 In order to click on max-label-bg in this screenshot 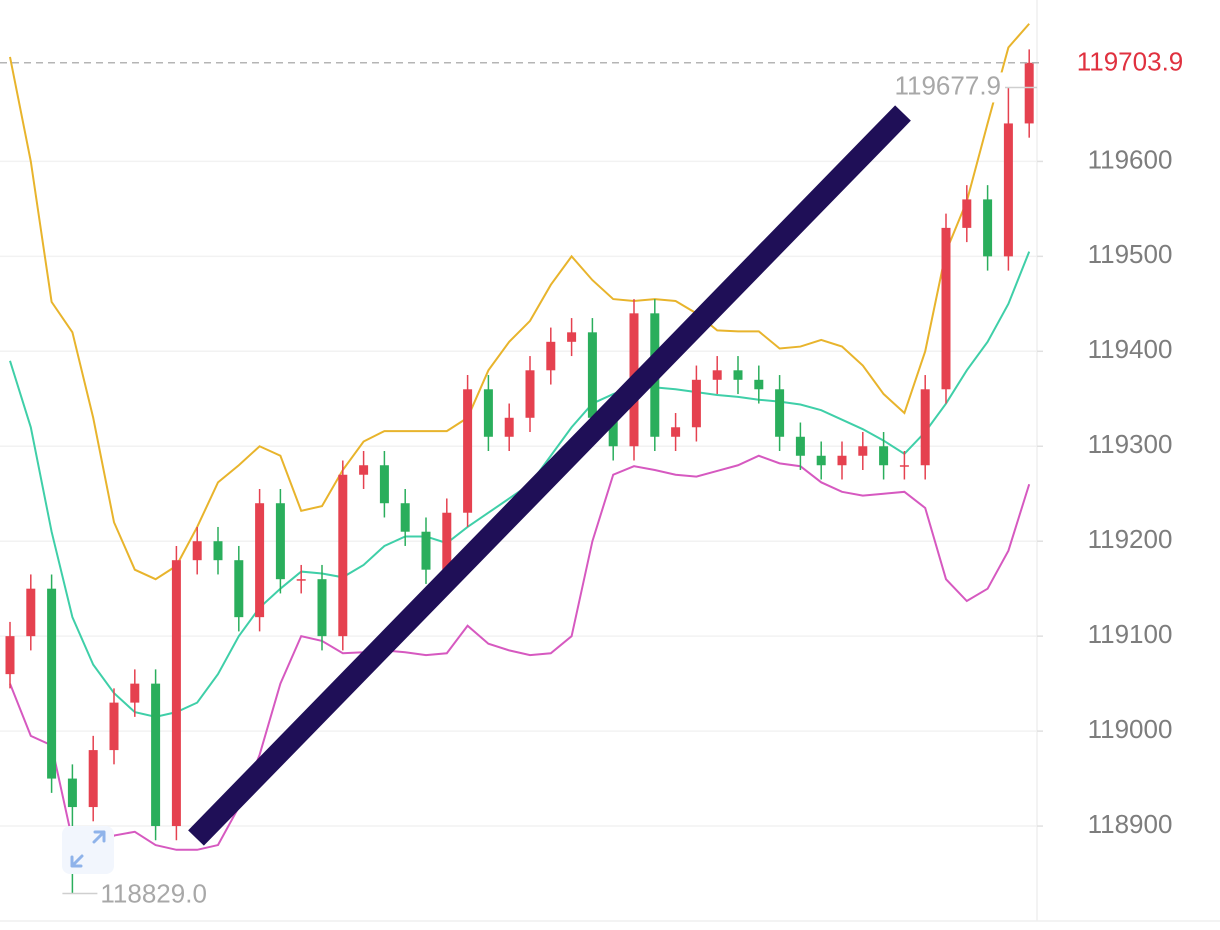, I will do `click(949, 87)`.